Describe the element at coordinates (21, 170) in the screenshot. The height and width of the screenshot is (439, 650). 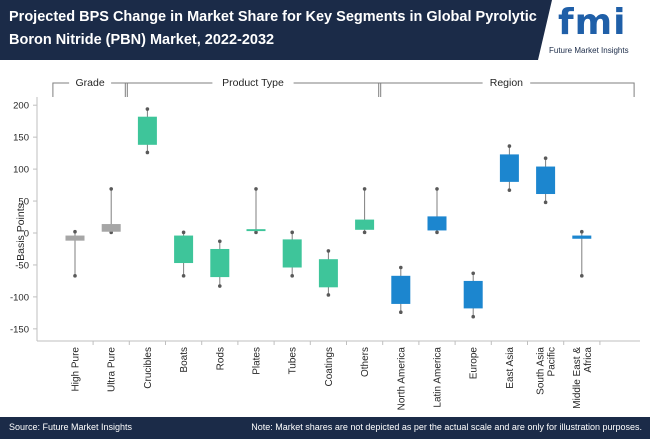
I see `y-tick-label: 100` at that location.